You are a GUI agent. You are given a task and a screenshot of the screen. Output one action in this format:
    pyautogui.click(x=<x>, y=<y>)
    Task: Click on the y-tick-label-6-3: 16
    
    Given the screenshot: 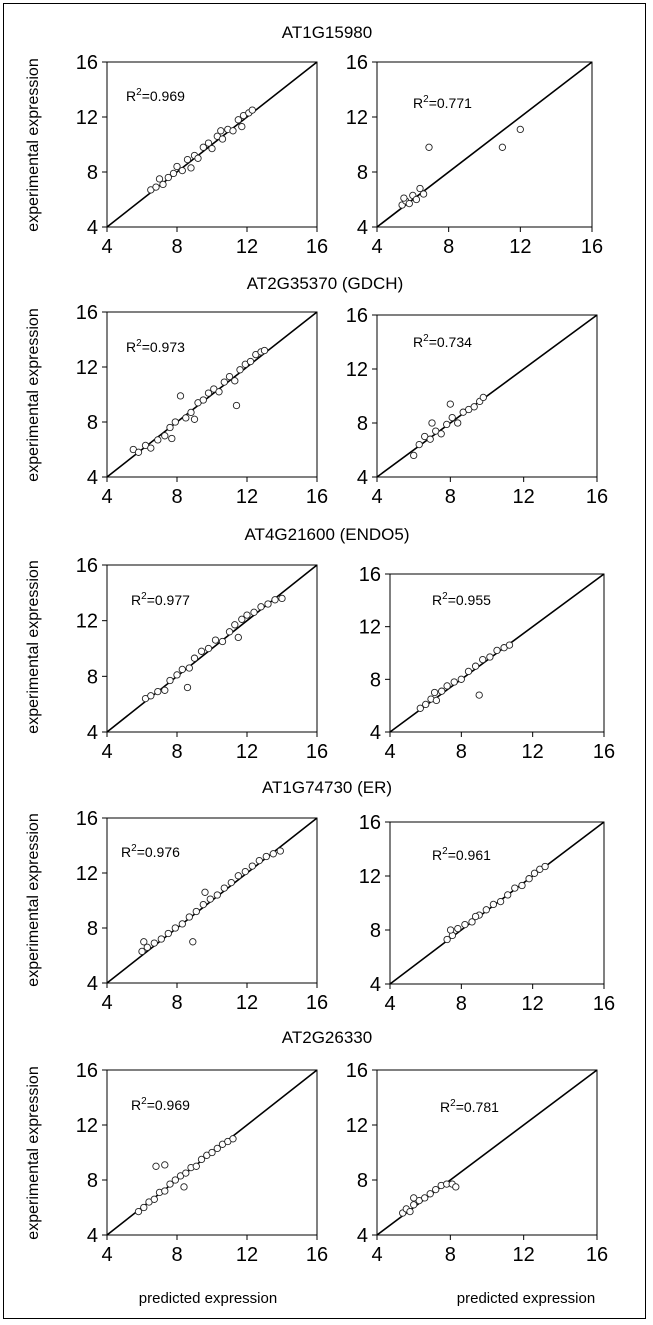 What is the action you would take?
    pyautogui.click(x=87, y=819)
    